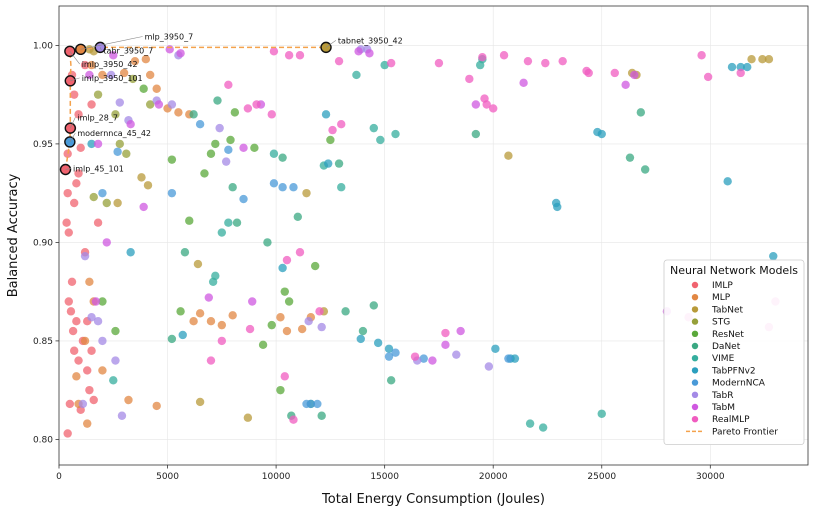 Image resolution: width=816 pixels, height=514 pixels. Describe the element at coordinates (128, 50) in the screenshot. I see `annotation-label: tabr_3950_7` at that location.